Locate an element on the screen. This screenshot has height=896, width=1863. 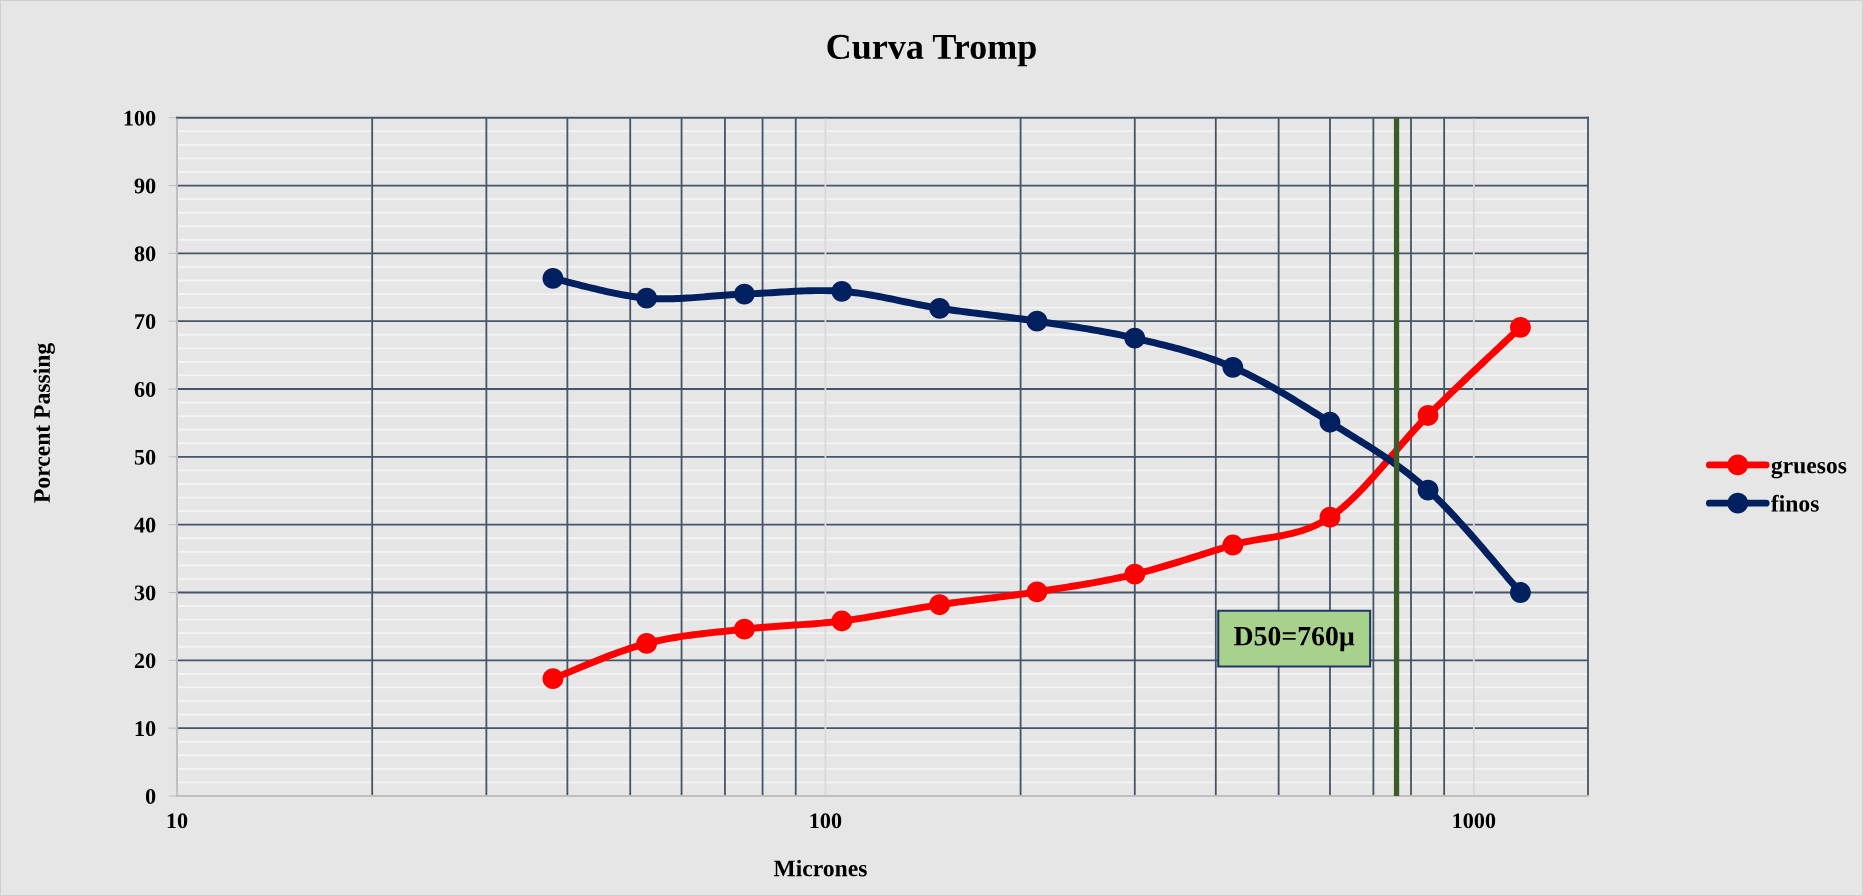
y-axis-title: Porcent Passing is located at coordinates (44, 423).